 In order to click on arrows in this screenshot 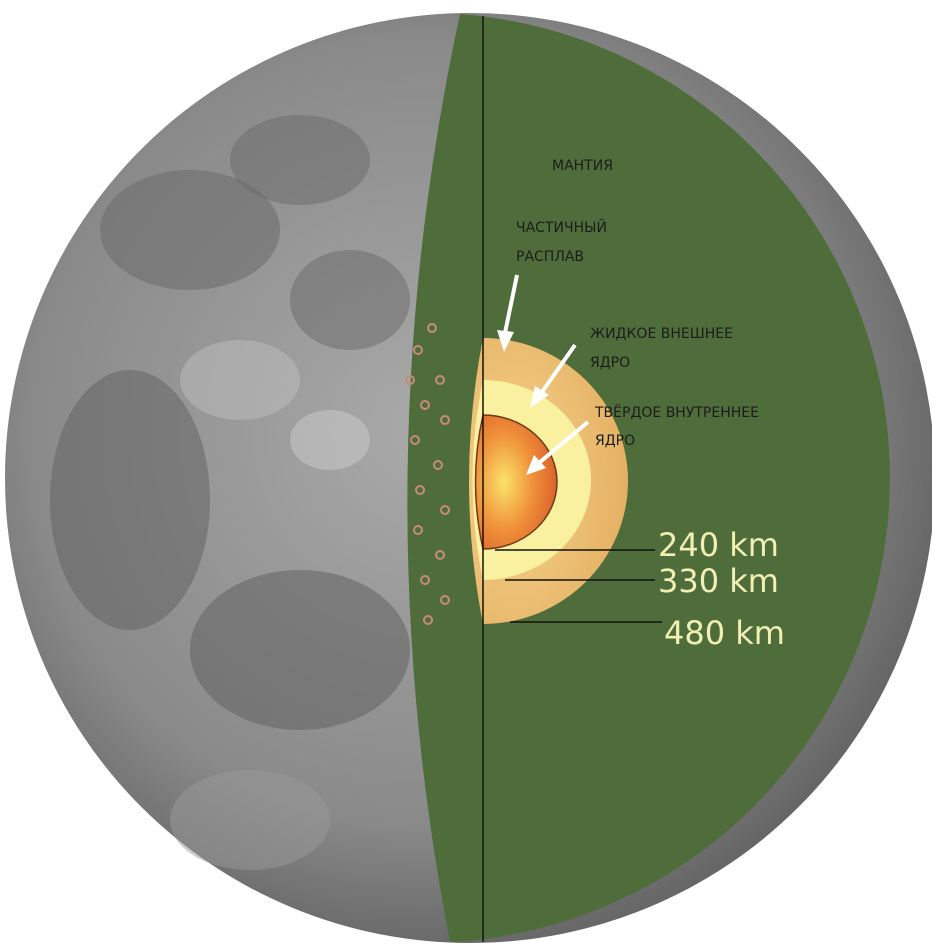, I will do `click(543, 374)`.